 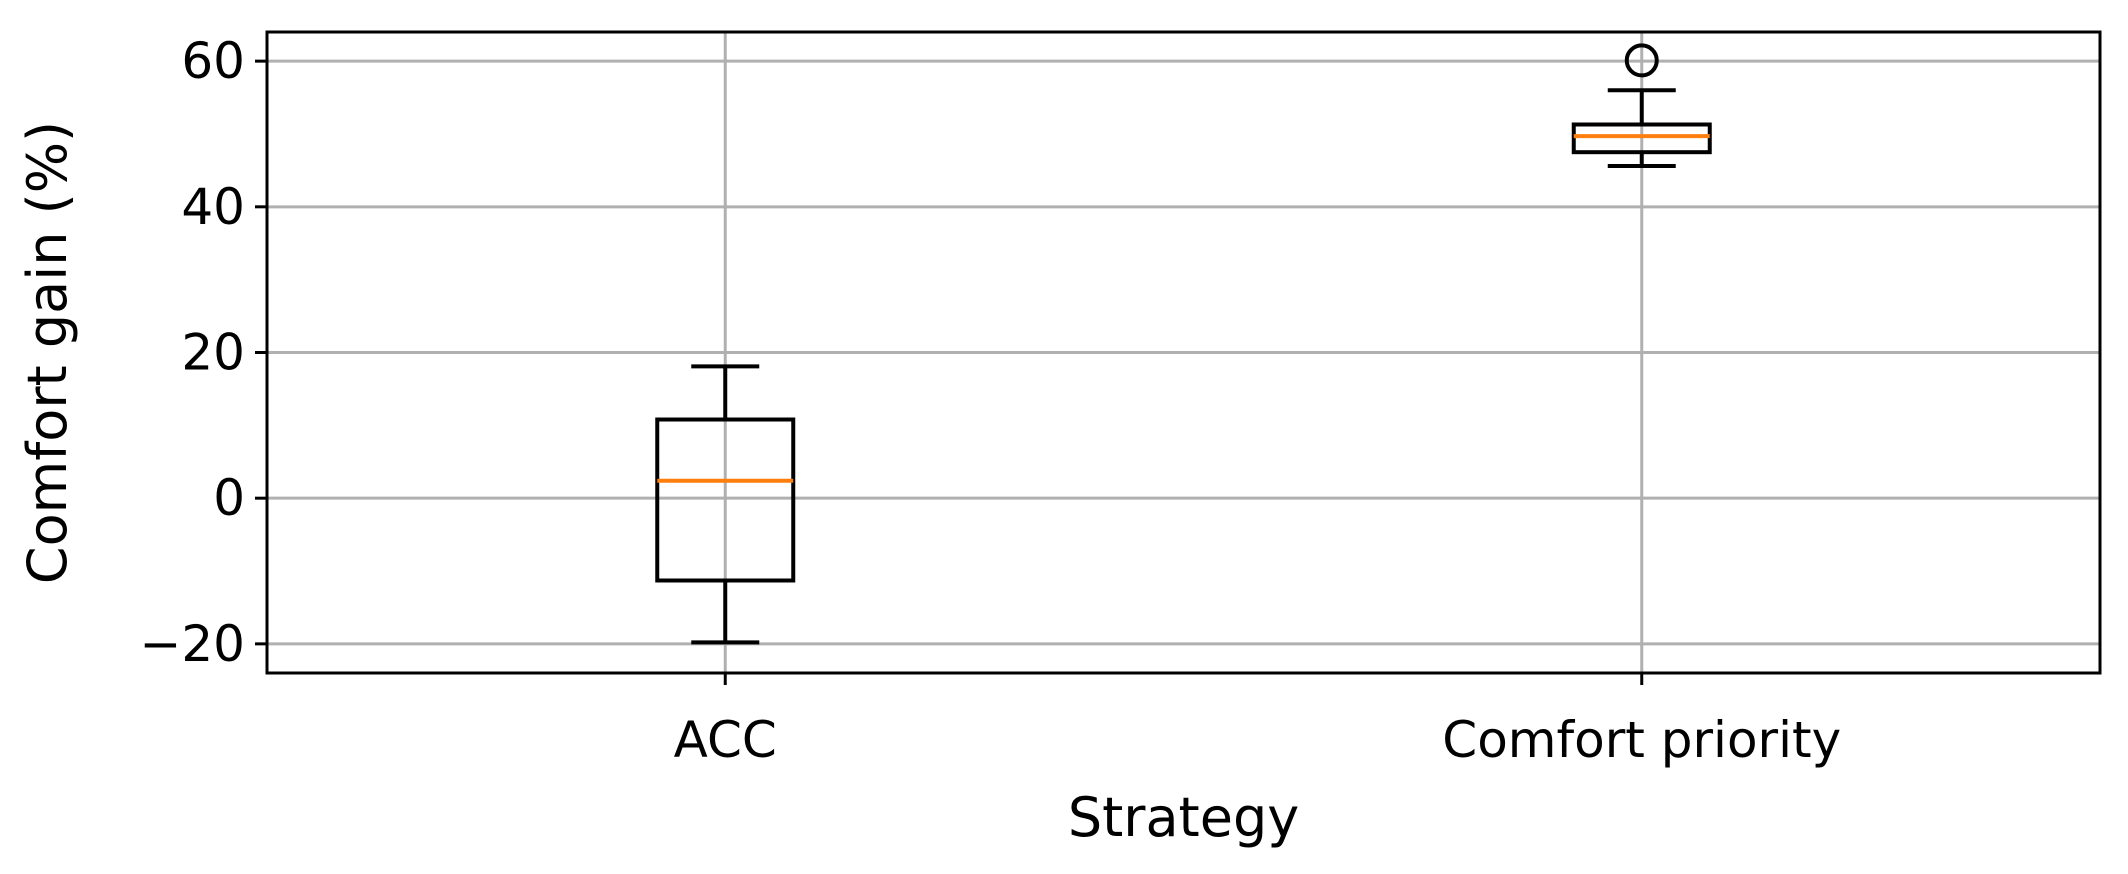 I want to click on y-axis-title: Comfort gain (%), so click(x=47, y=352).